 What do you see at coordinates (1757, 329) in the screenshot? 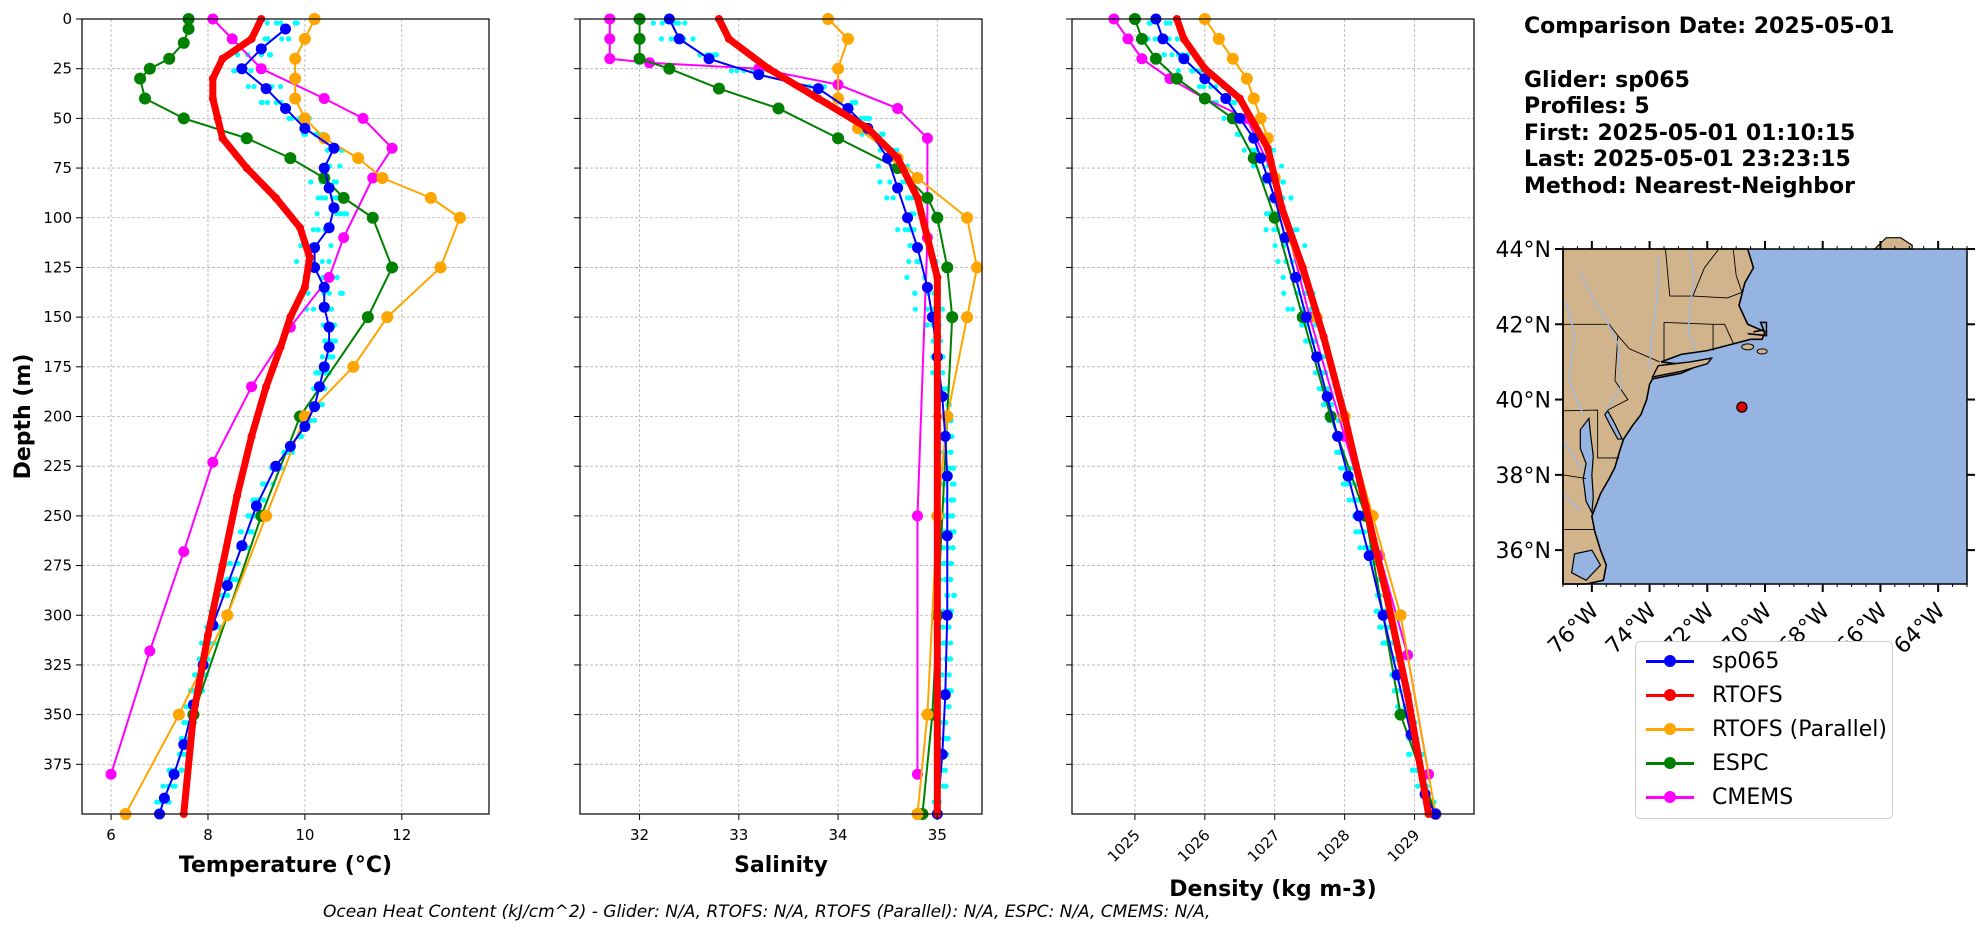
I see `cape-cod` at bounding box center [1757, 329].